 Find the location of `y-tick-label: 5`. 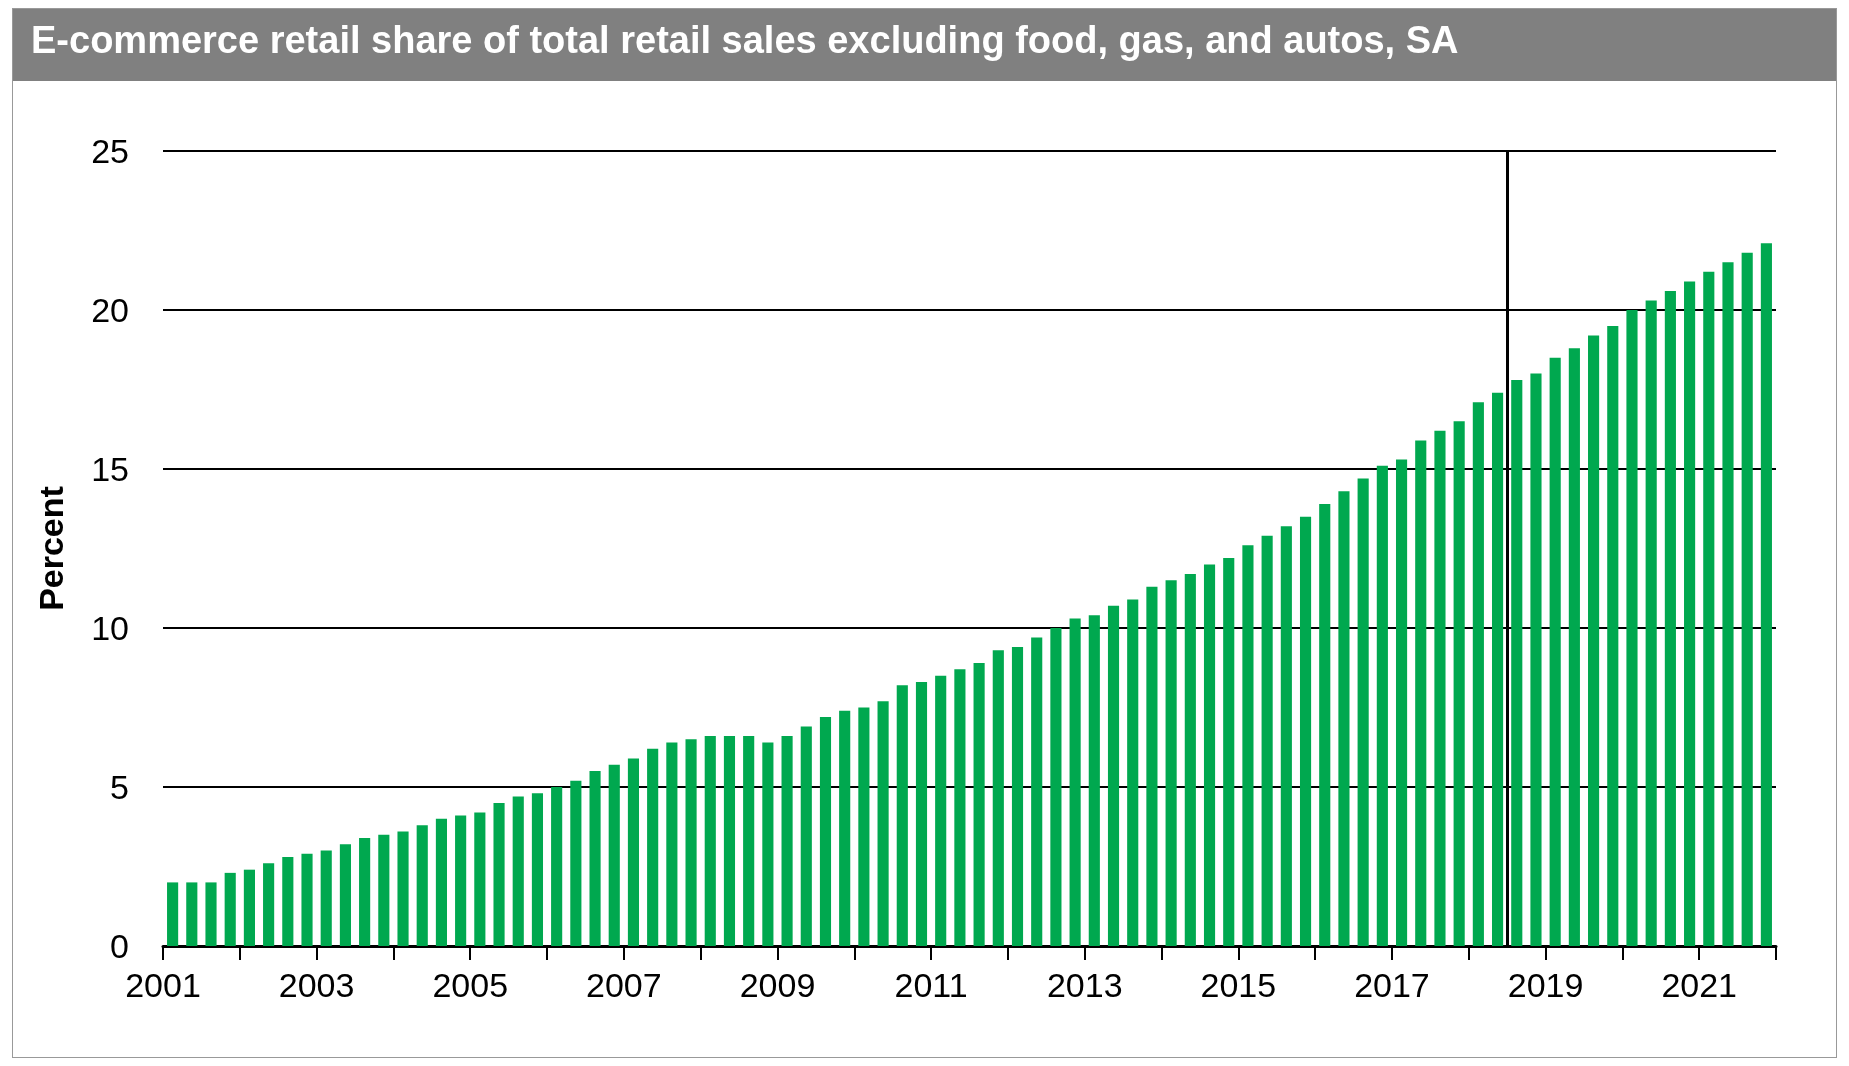

y-tick-label: 5 is located at coordinates (119, 787).